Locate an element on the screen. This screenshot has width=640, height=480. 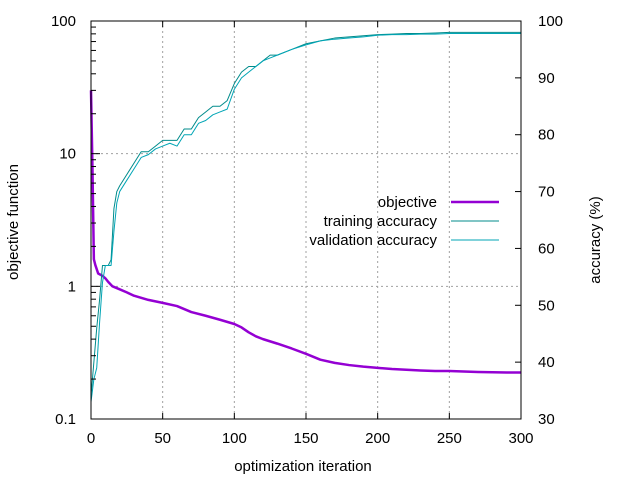
y2-tick-label: 100 is located at coordinates (550, 21).